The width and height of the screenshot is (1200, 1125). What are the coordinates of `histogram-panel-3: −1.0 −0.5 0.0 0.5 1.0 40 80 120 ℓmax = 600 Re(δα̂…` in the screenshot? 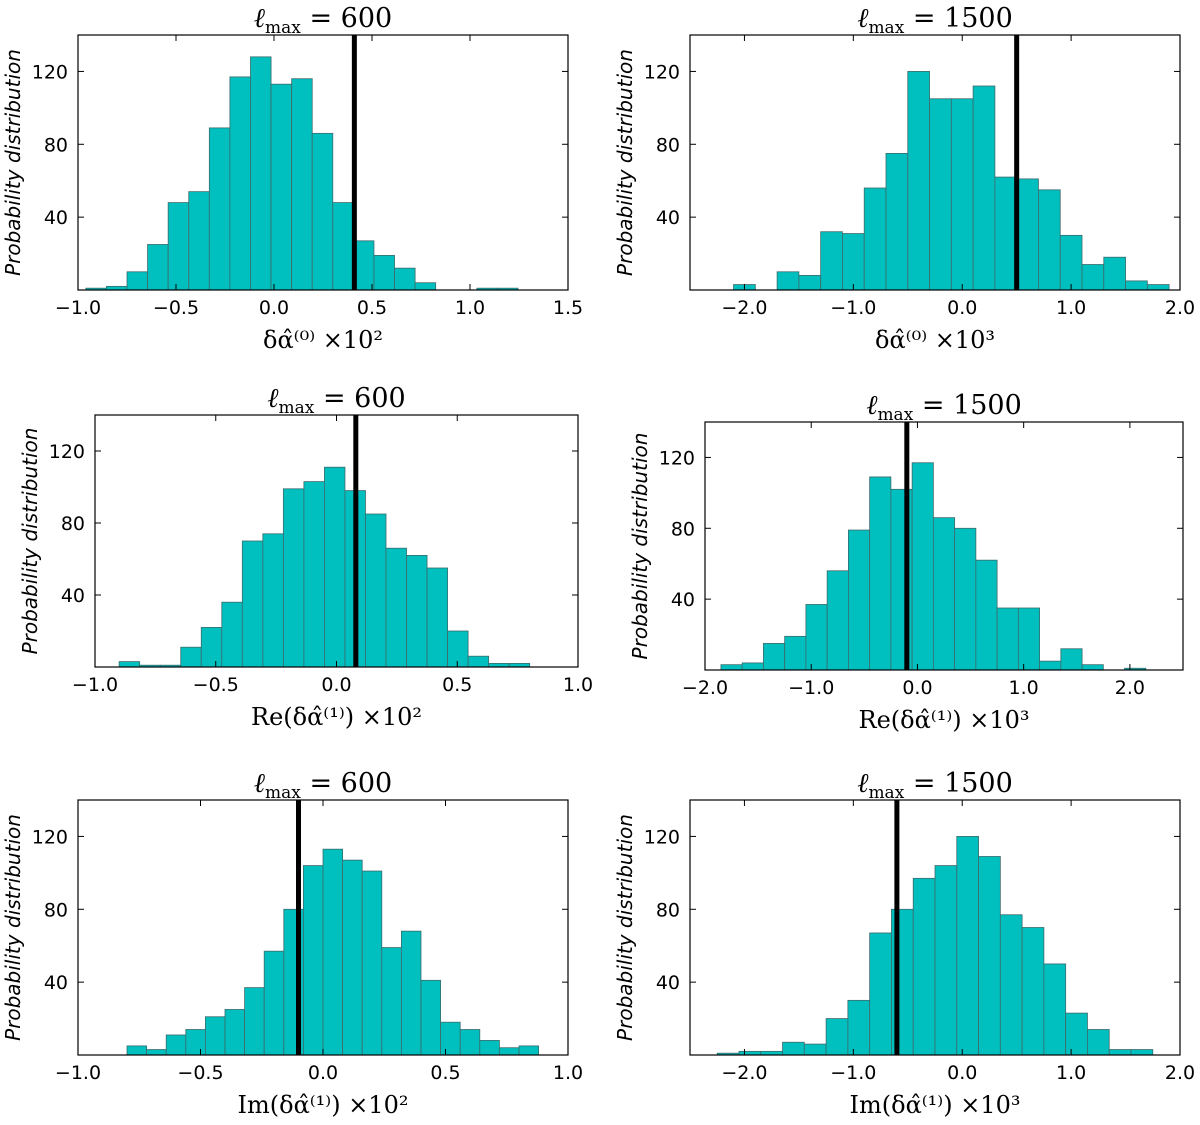 It's located at (305, 557).